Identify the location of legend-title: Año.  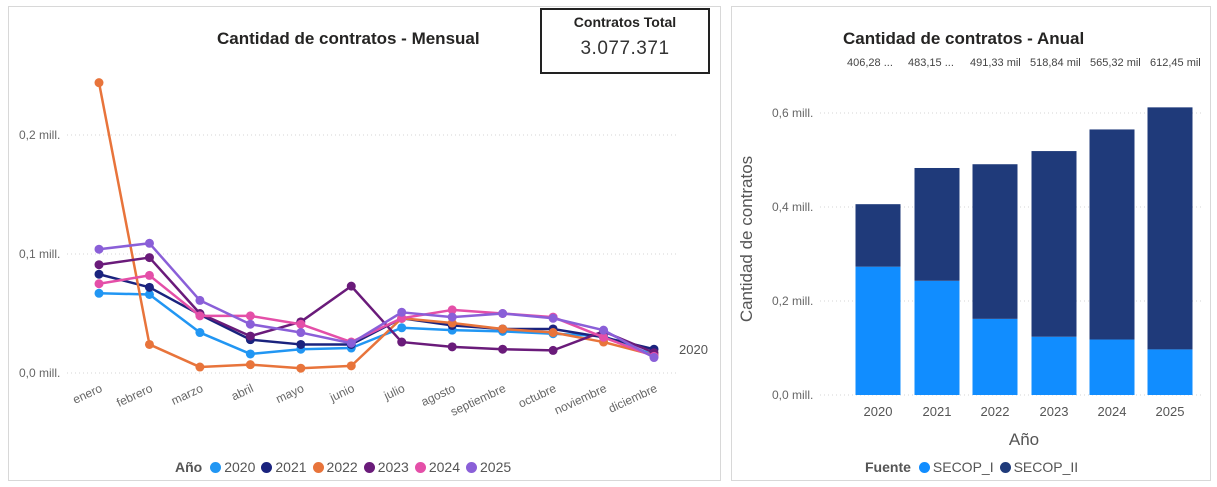
(189, 467).